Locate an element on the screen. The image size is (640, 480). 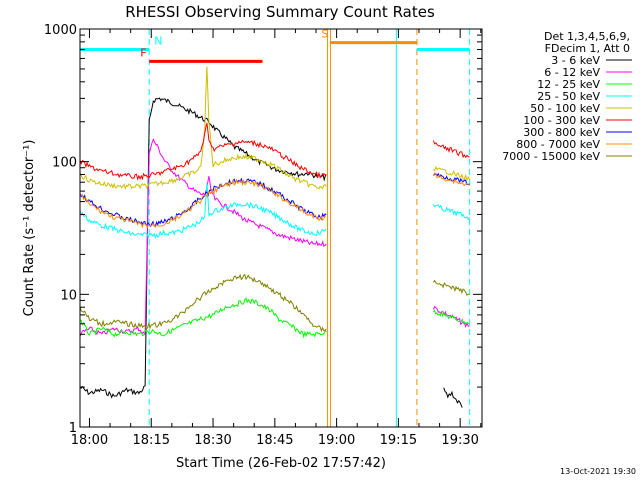
y-axis-label: Count Rate (s⁻¹ detector⁻¹) is located at coordinates (29, 228).